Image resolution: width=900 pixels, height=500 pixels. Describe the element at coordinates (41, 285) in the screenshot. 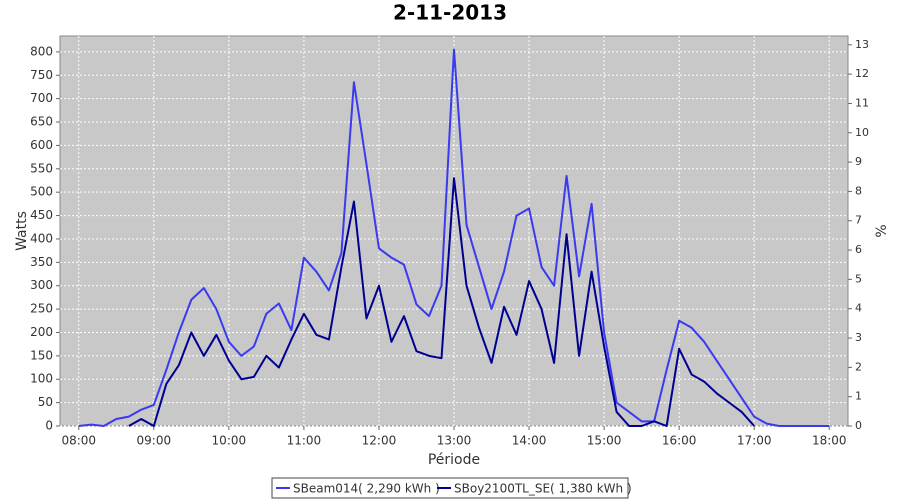

I see `y-tick-label: 300` at that location.